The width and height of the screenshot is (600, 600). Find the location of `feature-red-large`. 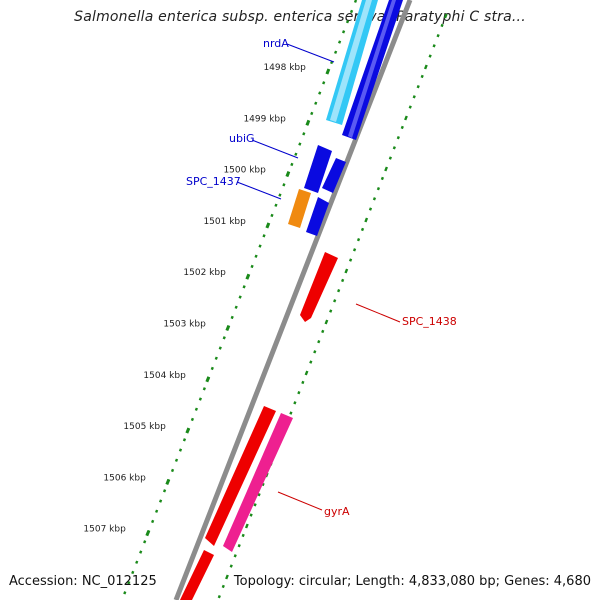

feature-red-large is located at coordinates (240, 476).